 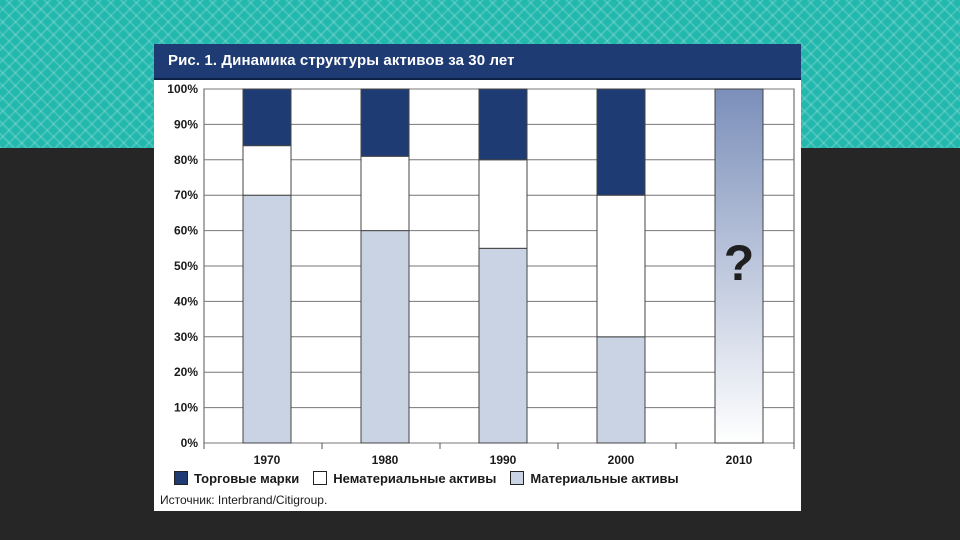 I want to click on legend-swatch-tangible, so click(x=517, y=478).